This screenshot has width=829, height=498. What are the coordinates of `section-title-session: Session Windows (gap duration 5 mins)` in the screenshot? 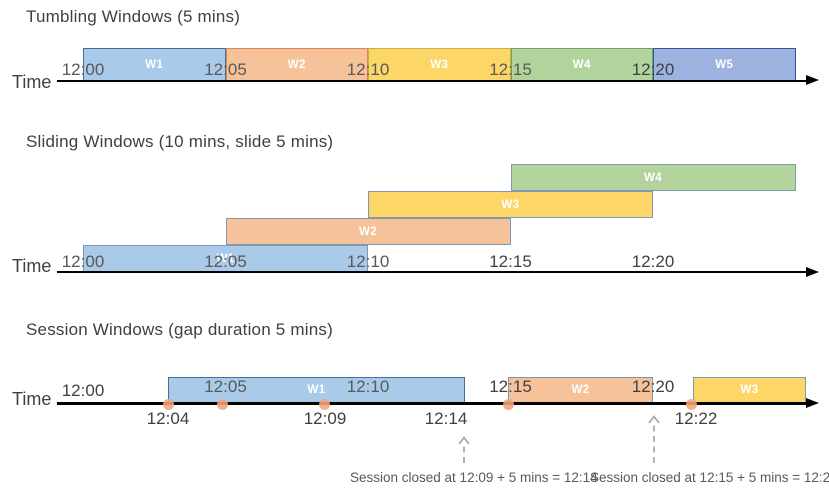 It's located at (179, 329).